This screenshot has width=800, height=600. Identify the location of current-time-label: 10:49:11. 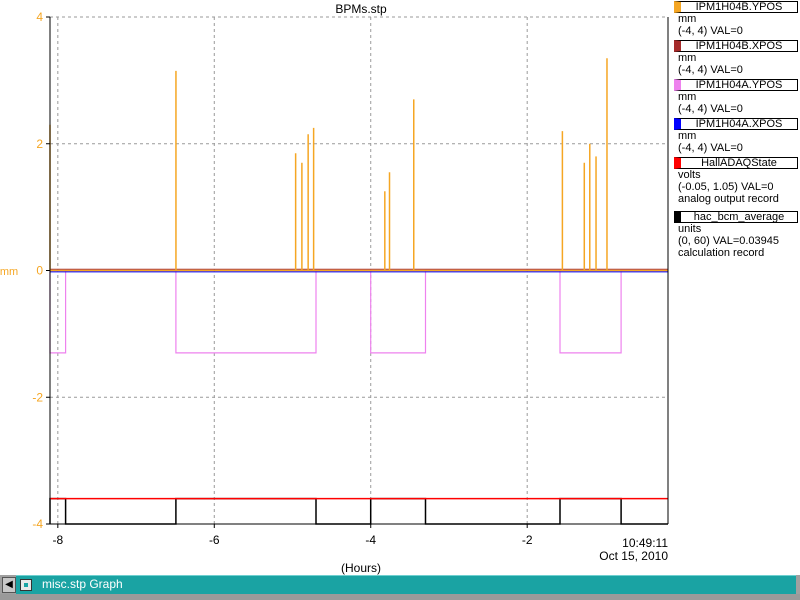
(645, 543).